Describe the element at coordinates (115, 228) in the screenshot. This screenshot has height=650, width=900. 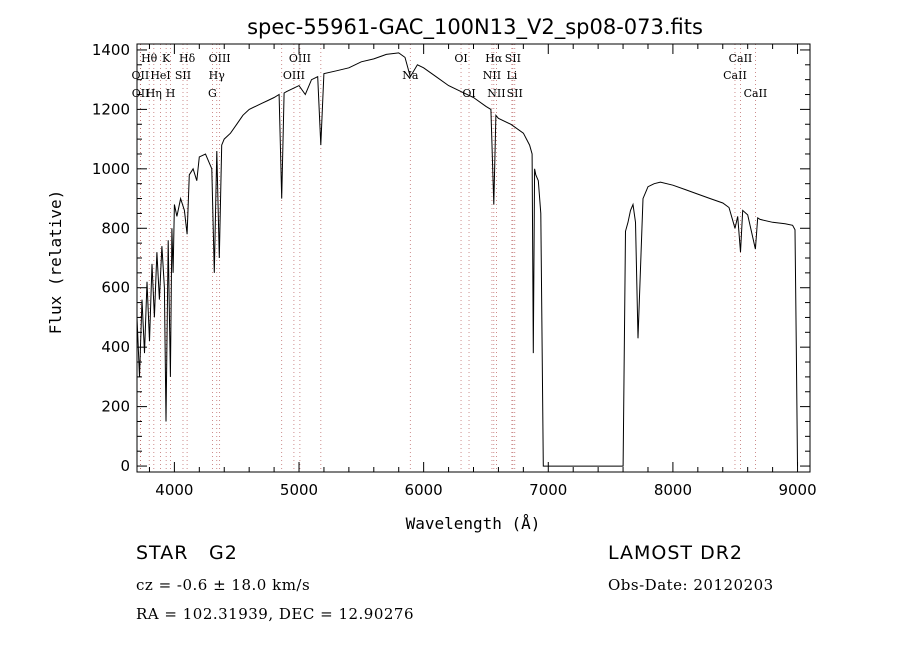
I see `y-tick-label: 800` at that location.